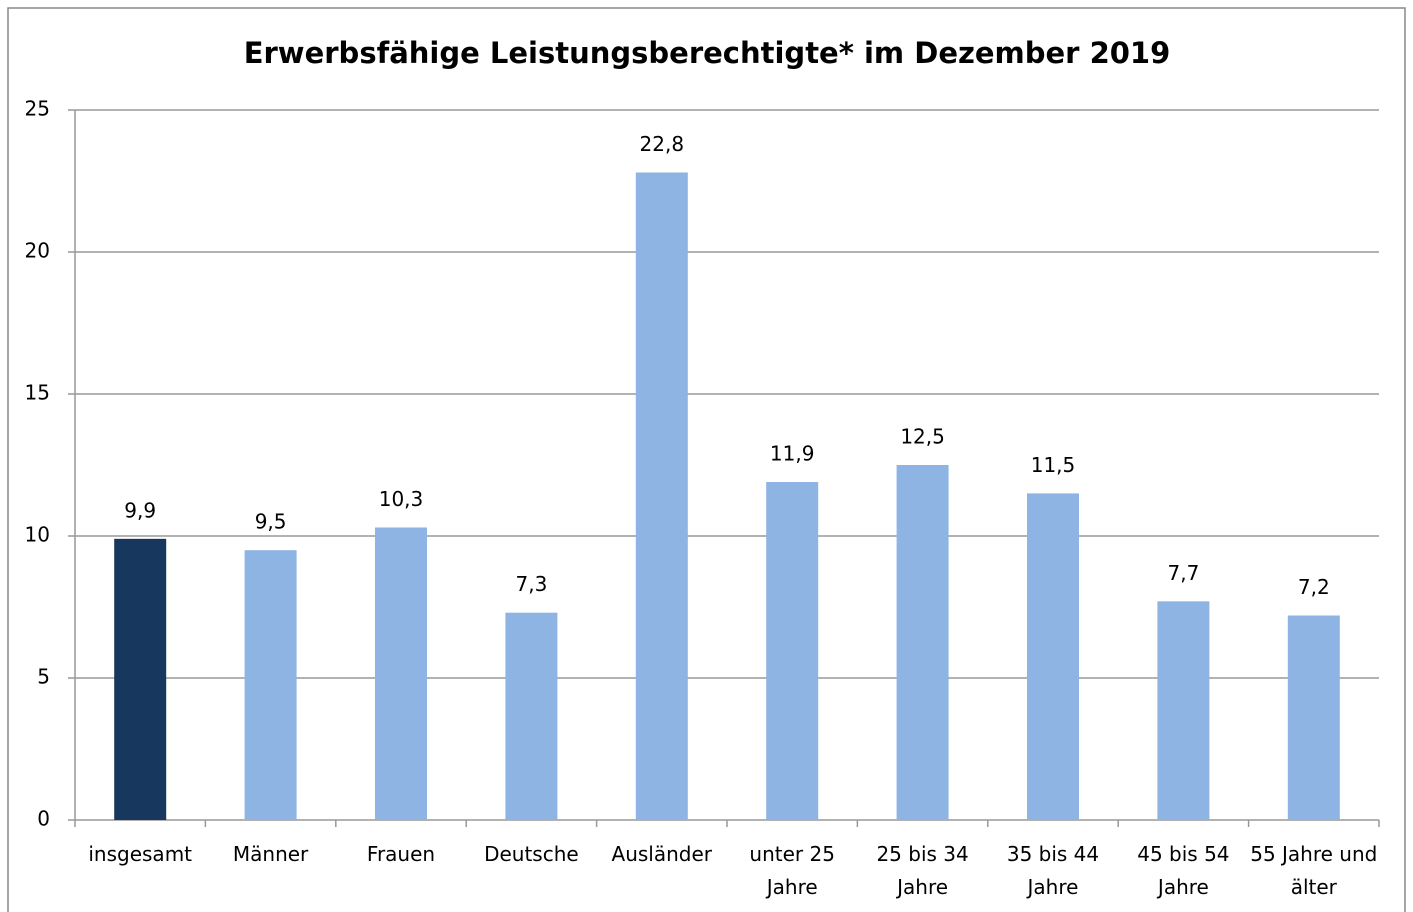 The image size is (1413, 912). What do you see at coordinates (1053, 870) in the screenshot?
I see `x-tick-label: 35 bis 44 Jahre` at bounding box center [1053, 870].